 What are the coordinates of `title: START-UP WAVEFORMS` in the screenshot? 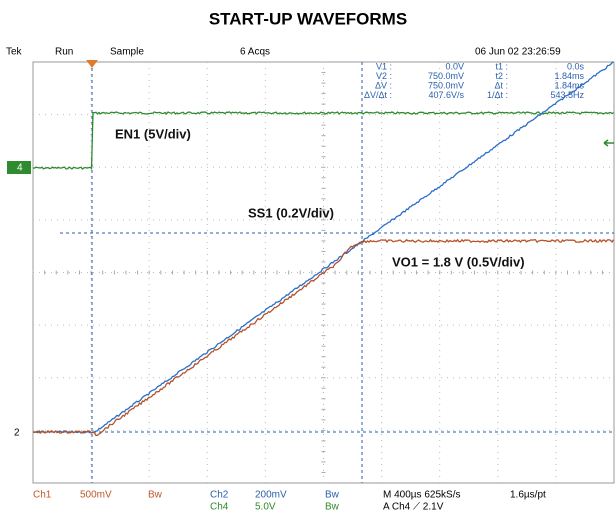 It's located at (308, 18).